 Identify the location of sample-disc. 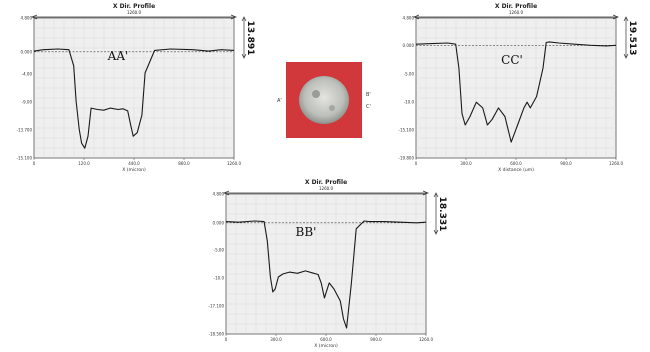
(324, 100).